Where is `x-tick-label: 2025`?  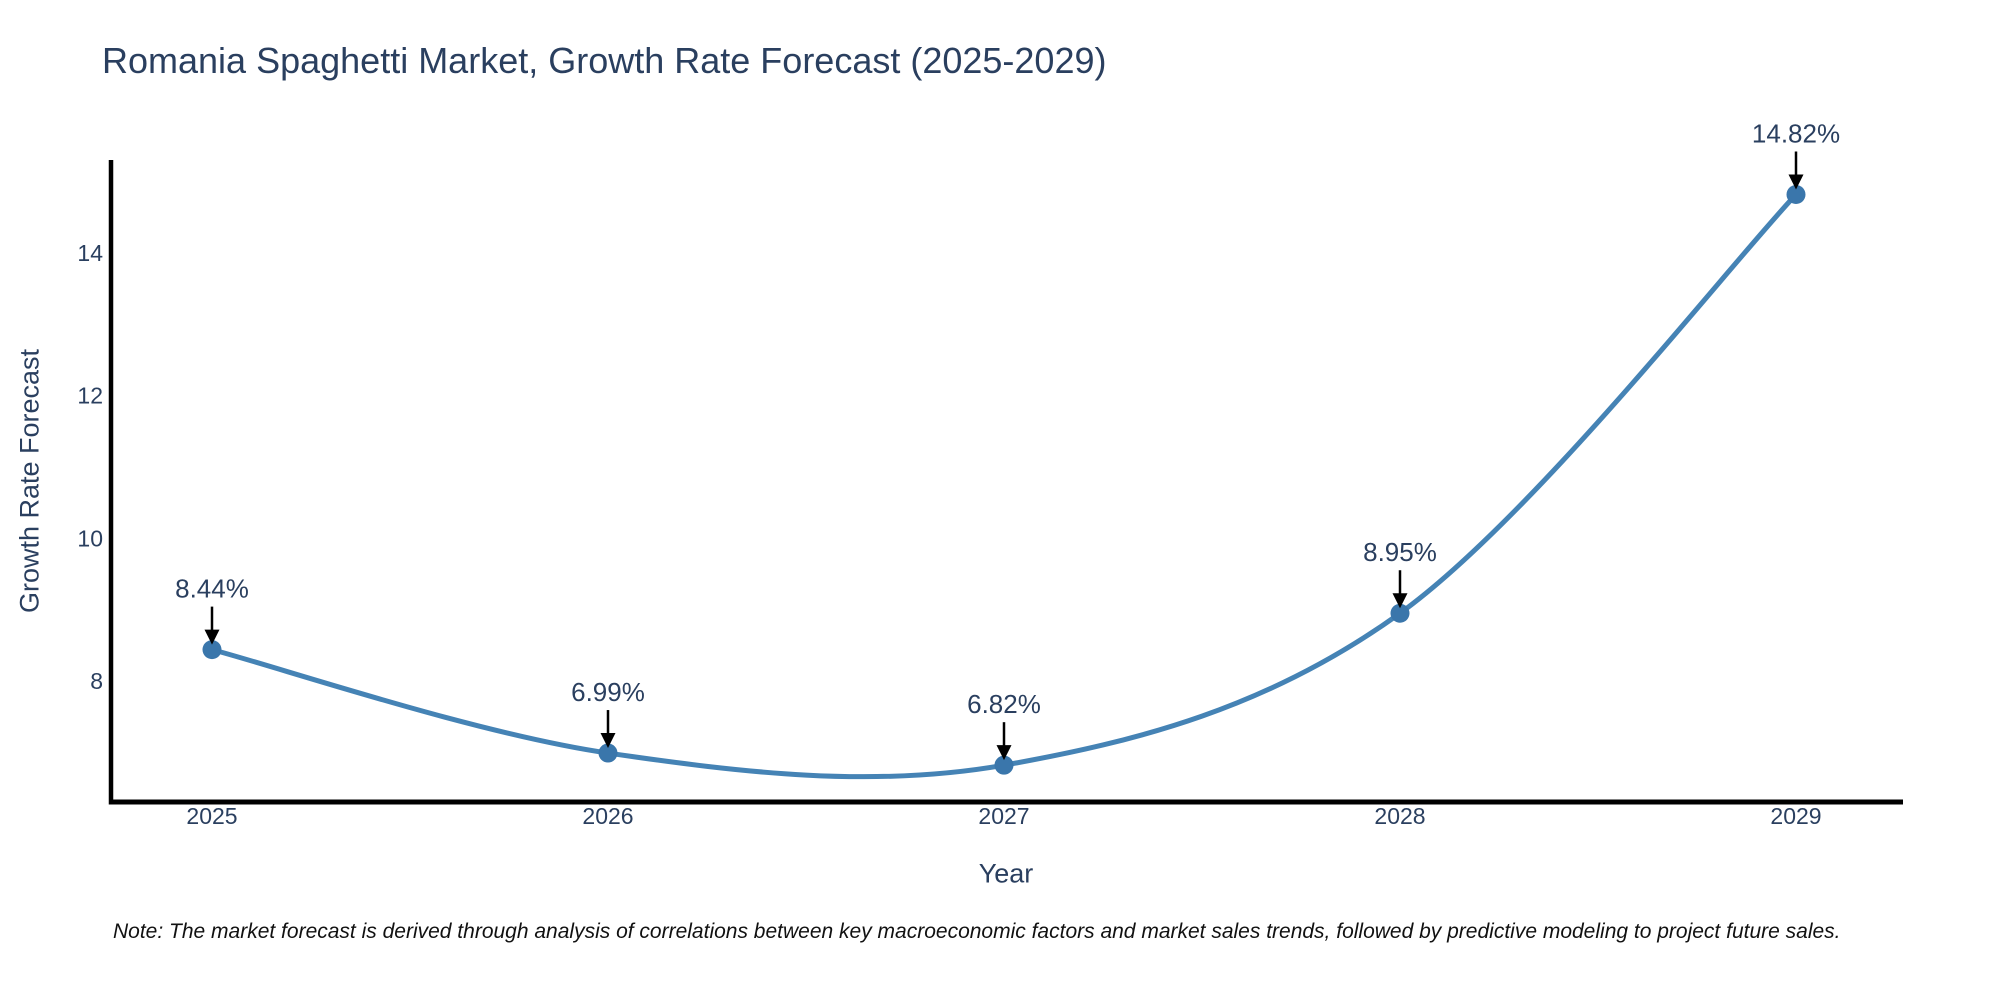
x-tick-label: 2025 is located at coordinates (211, 816).